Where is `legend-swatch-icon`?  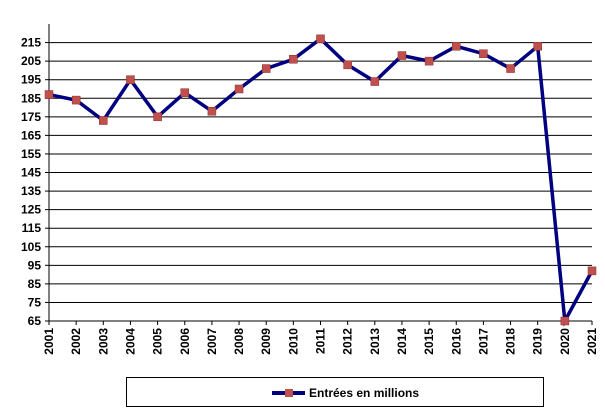
legend-swatch-icon is located at coordinates (288, 393).